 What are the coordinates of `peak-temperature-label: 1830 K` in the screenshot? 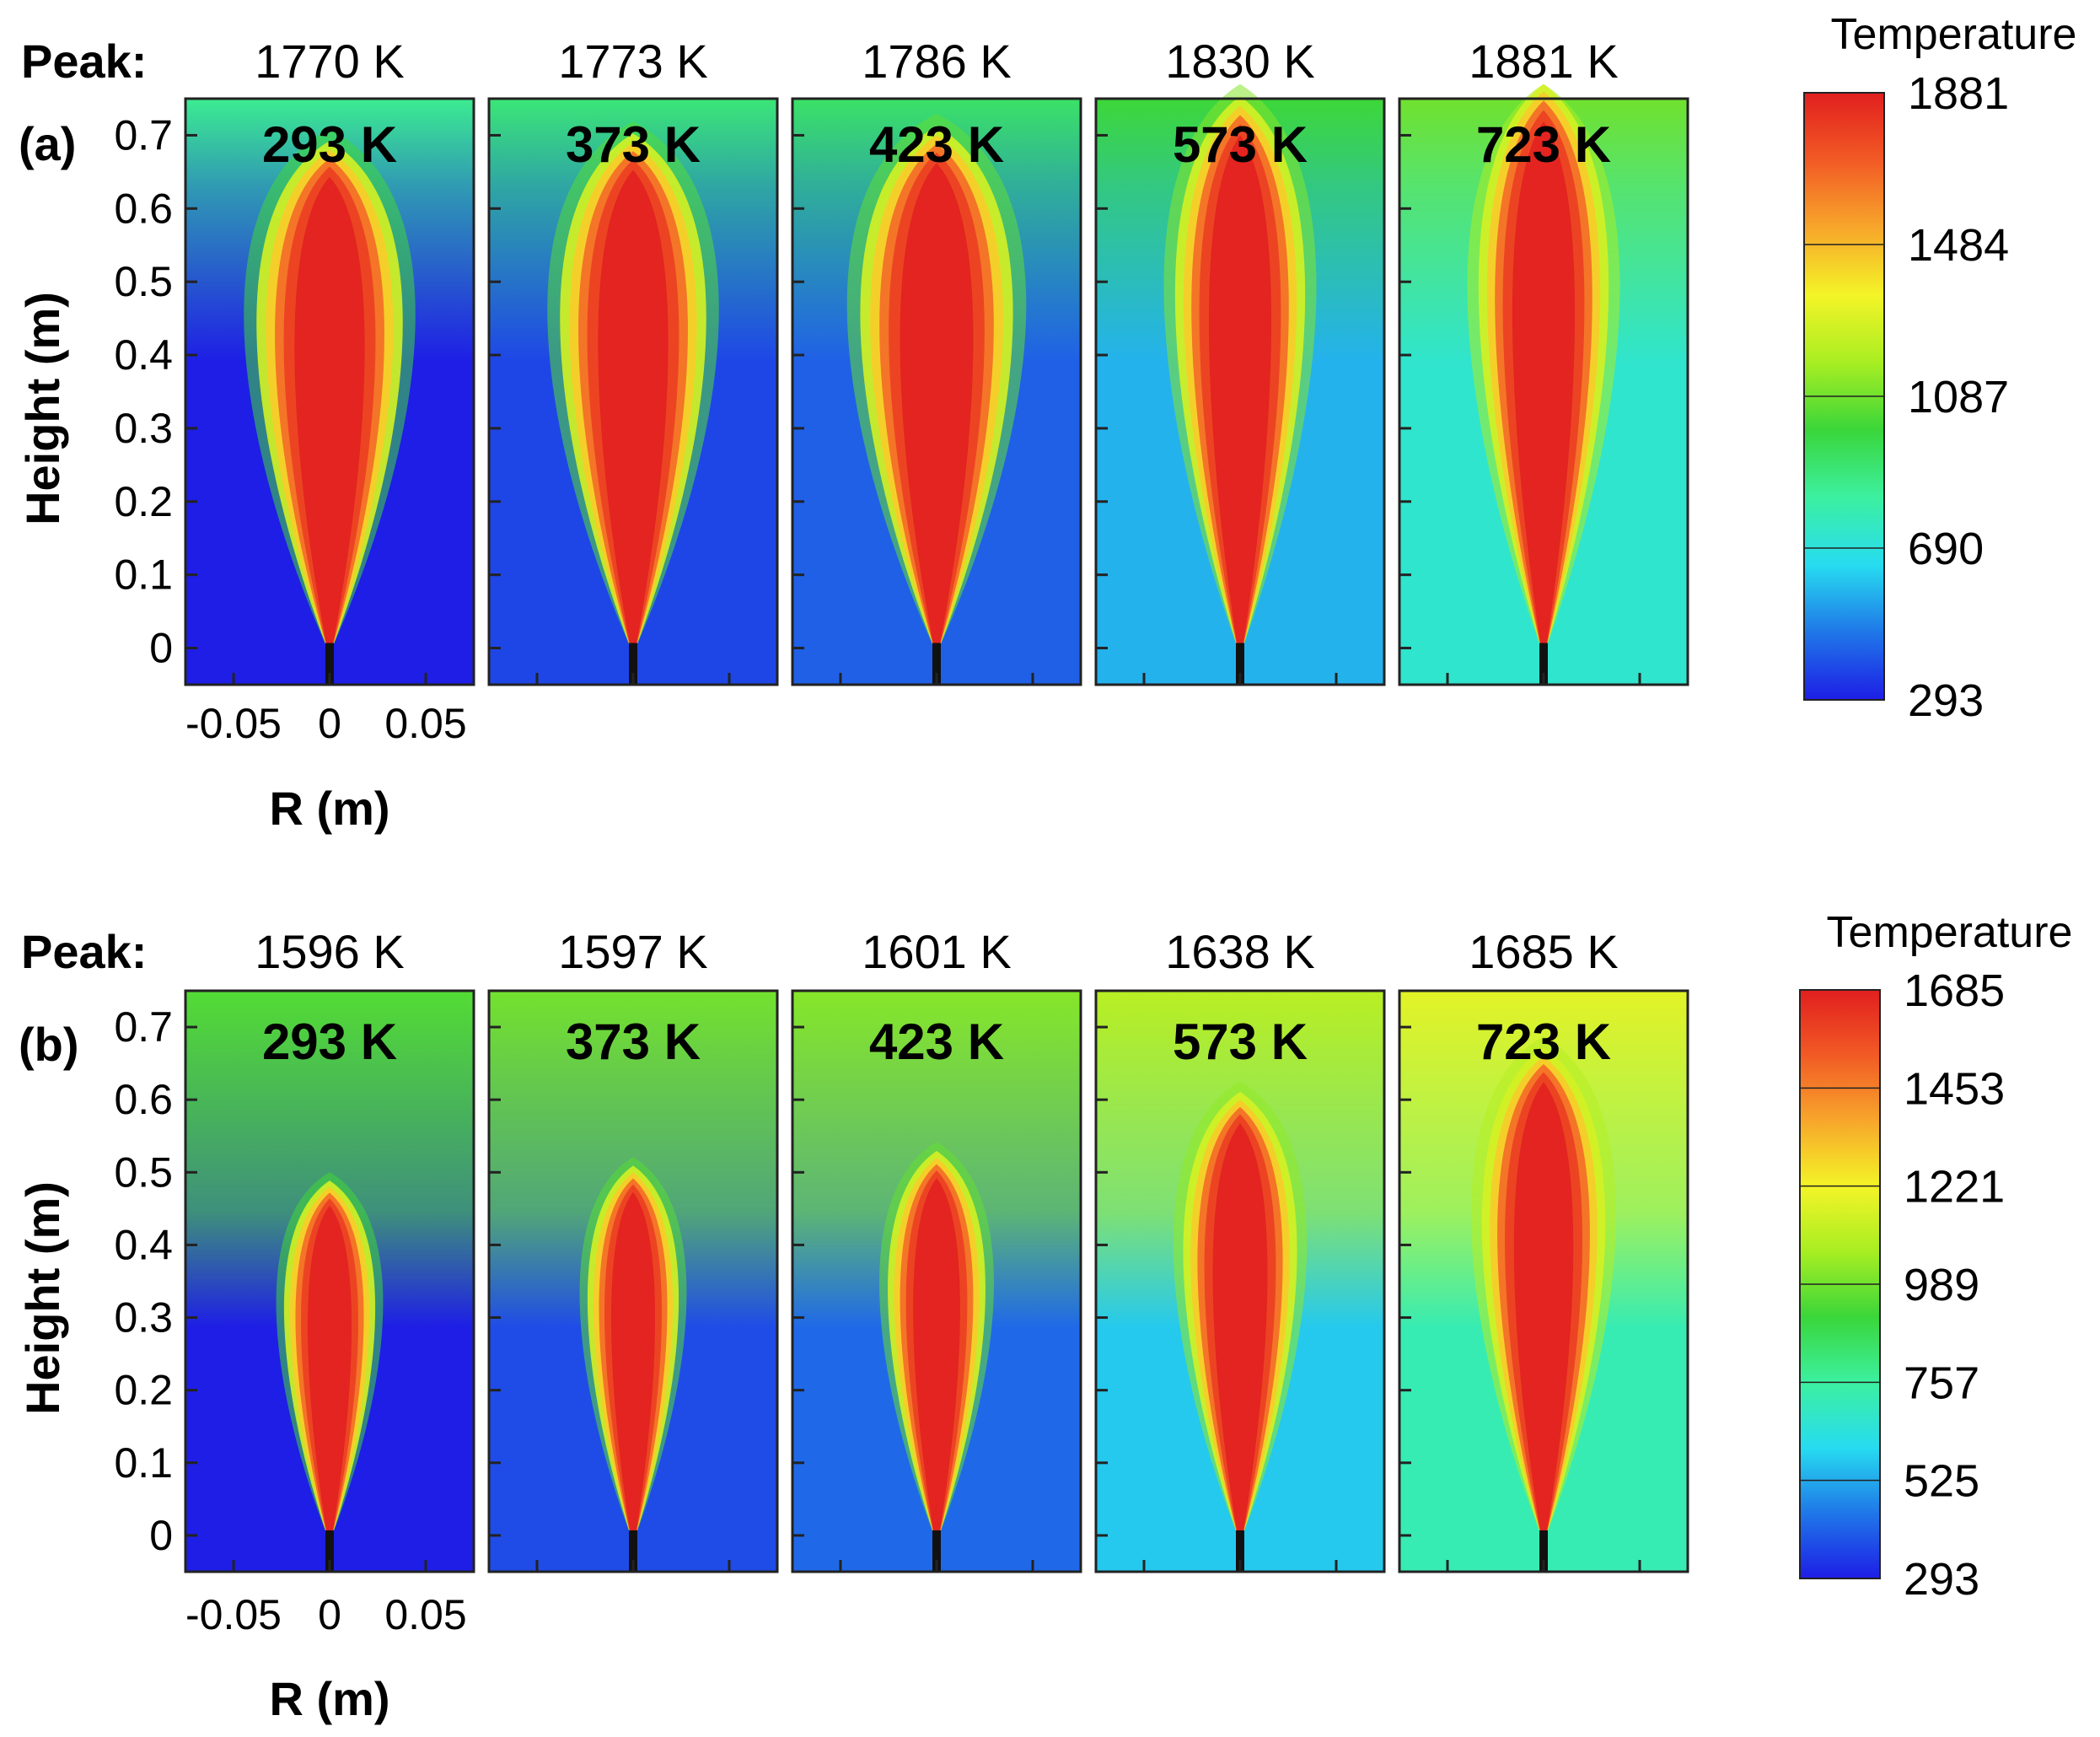 It's located at (1240, 61).